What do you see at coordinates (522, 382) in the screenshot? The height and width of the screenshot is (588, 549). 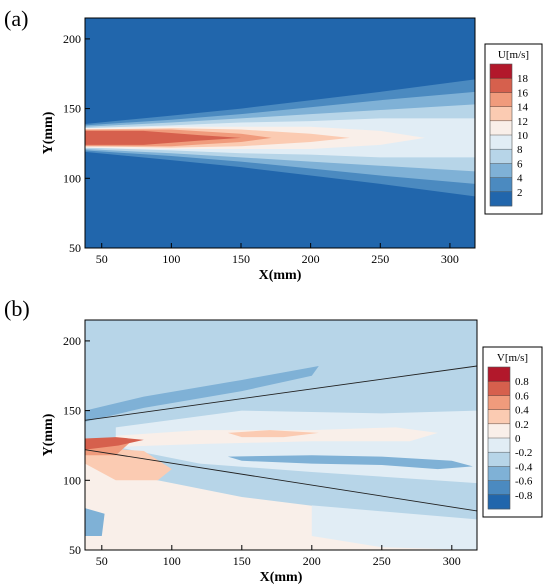 I see `colorbar-tick-label: 0.8` at bounding box center [522, 382].